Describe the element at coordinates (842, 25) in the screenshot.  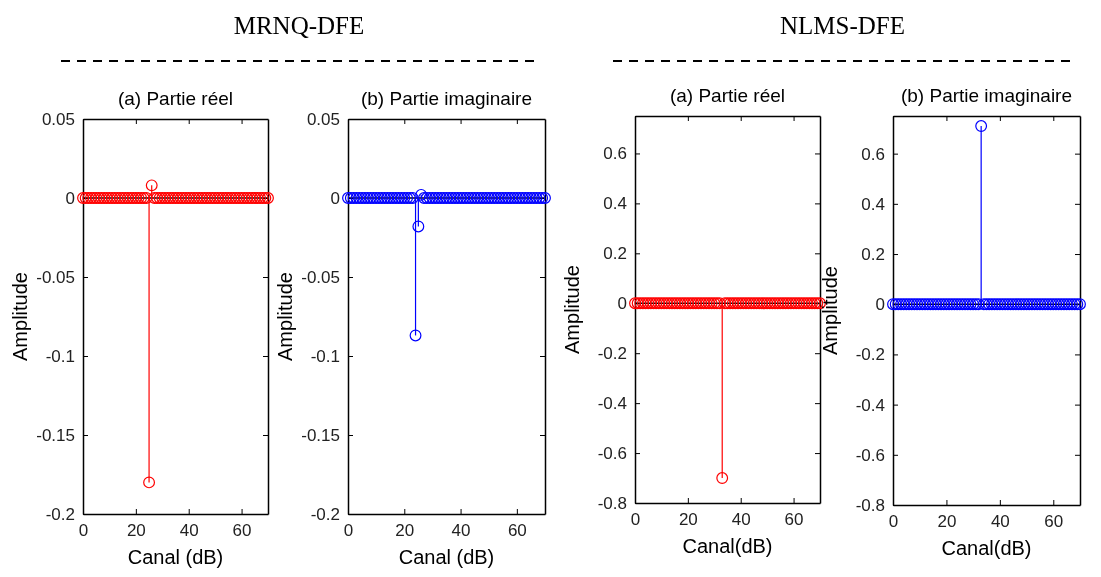
I see `text: NLMS-DFE` at that location.